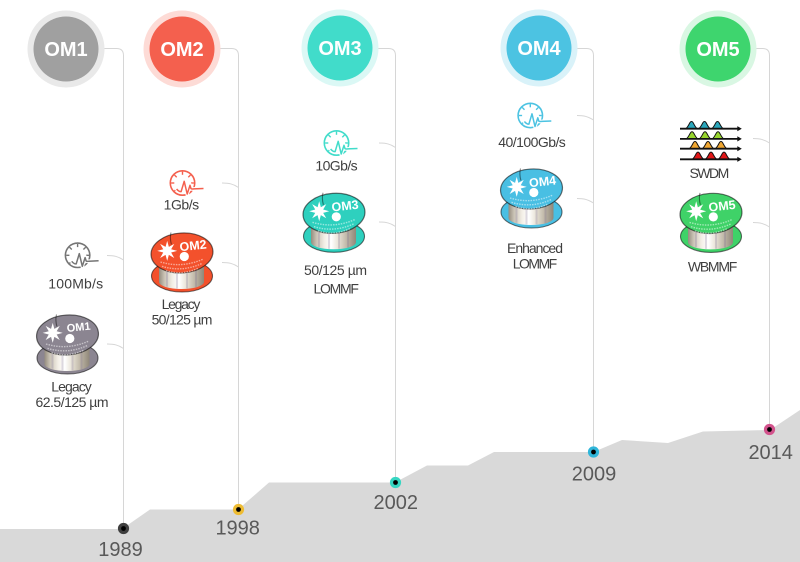 This screenshot has height=562, width=800. Describe the element at coordinates (72, 402) in the screenshot. I see `svg-text: 62.5/125 µm` at that location.